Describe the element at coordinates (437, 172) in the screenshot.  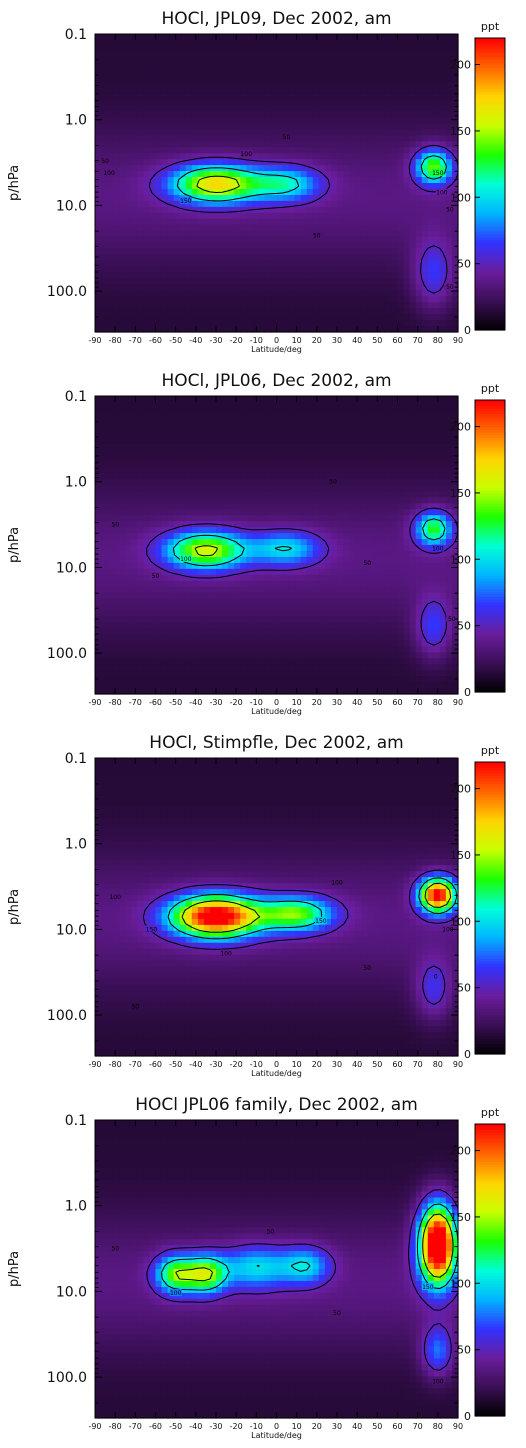
I see `contour-label-bg` at that location.